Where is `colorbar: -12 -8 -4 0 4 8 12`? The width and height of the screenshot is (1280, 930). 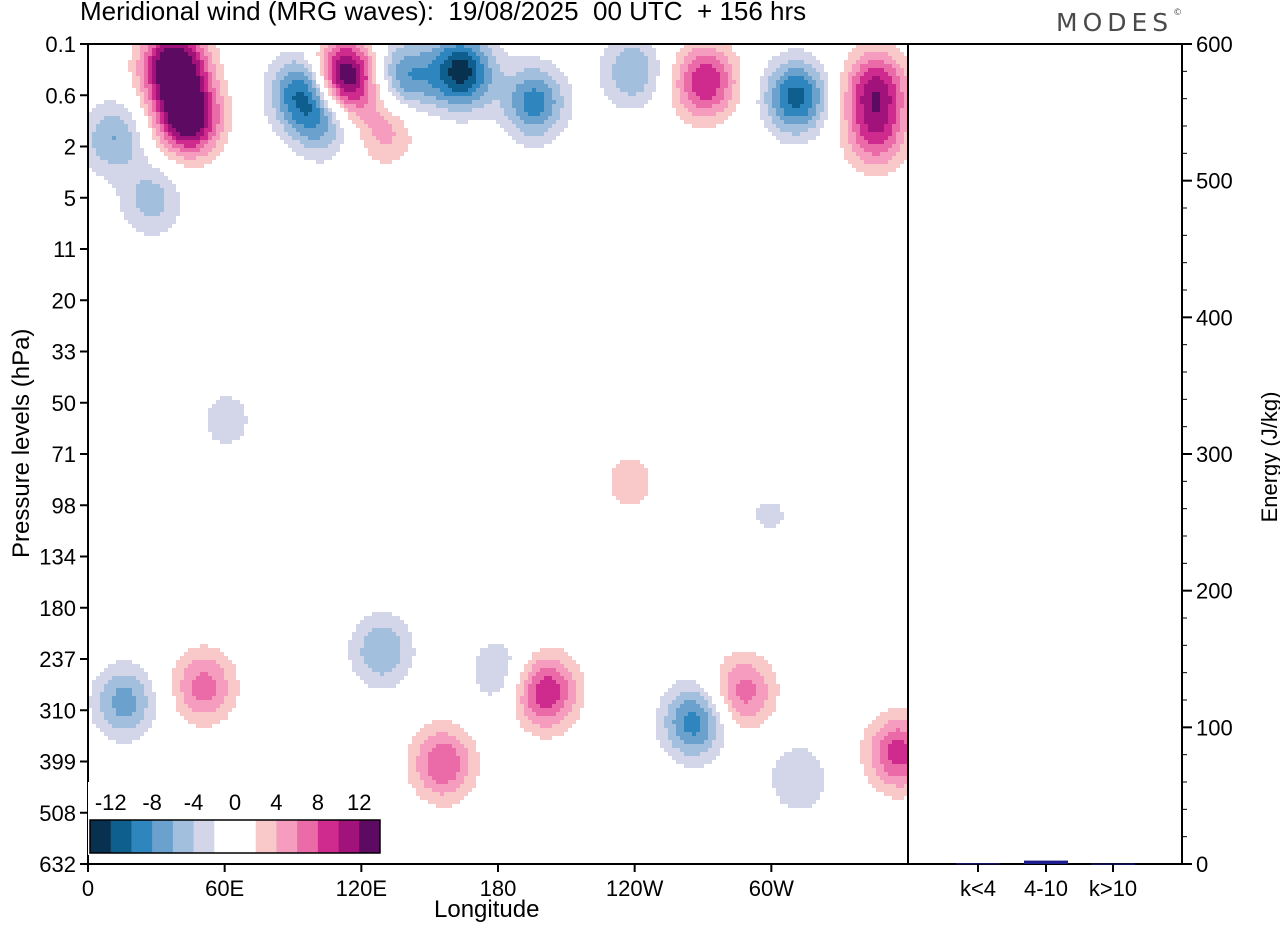 colorbar: -12 -8 -4 0 4 8 12 is located at coordinates (235, 818).